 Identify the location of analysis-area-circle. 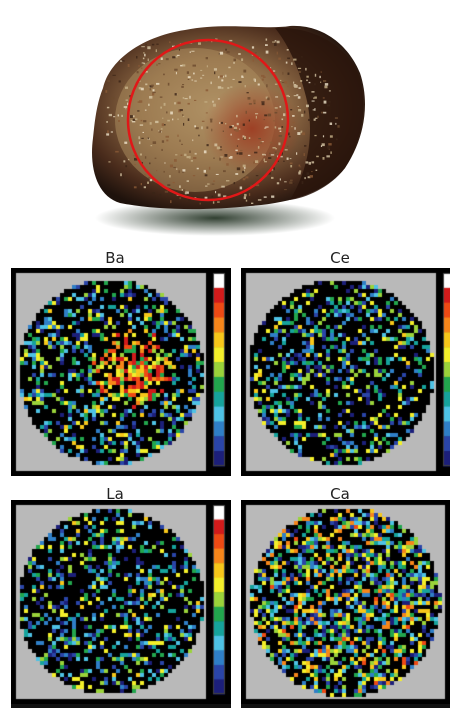
(208, 120).